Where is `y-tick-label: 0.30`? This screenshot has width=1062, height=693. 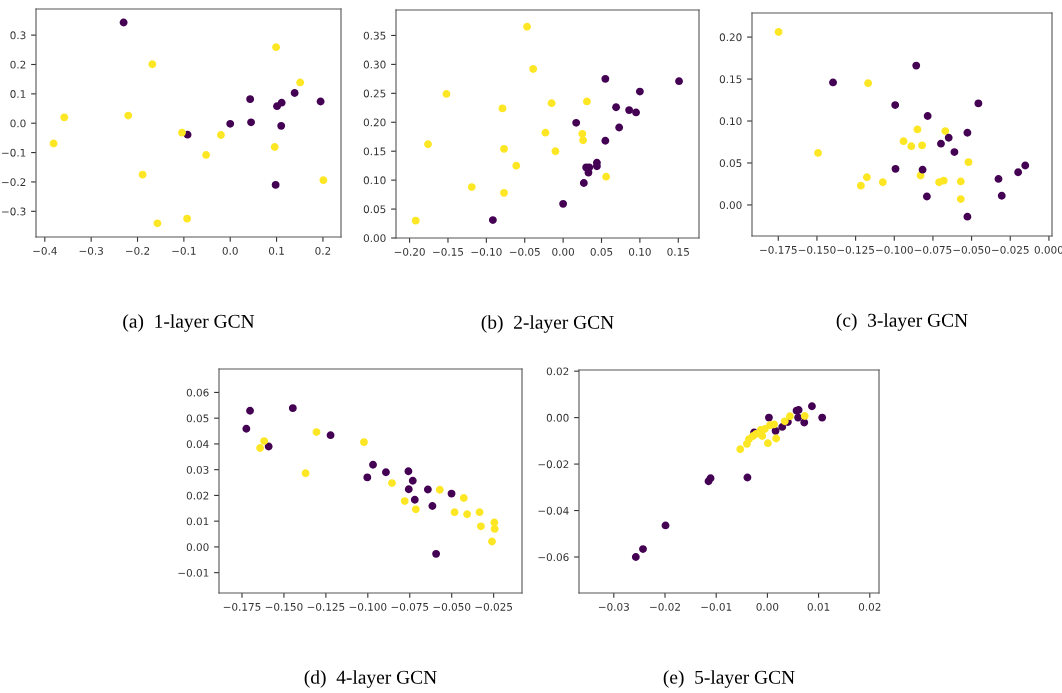 y-tick-label: 0.30 is located at coordinates (374, 64).